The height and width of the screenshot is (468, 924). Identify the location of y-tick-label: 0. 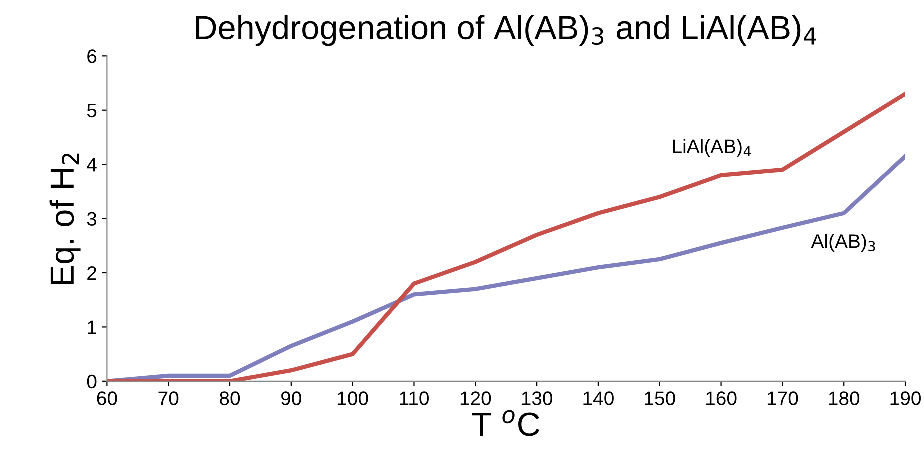
(92, 381).